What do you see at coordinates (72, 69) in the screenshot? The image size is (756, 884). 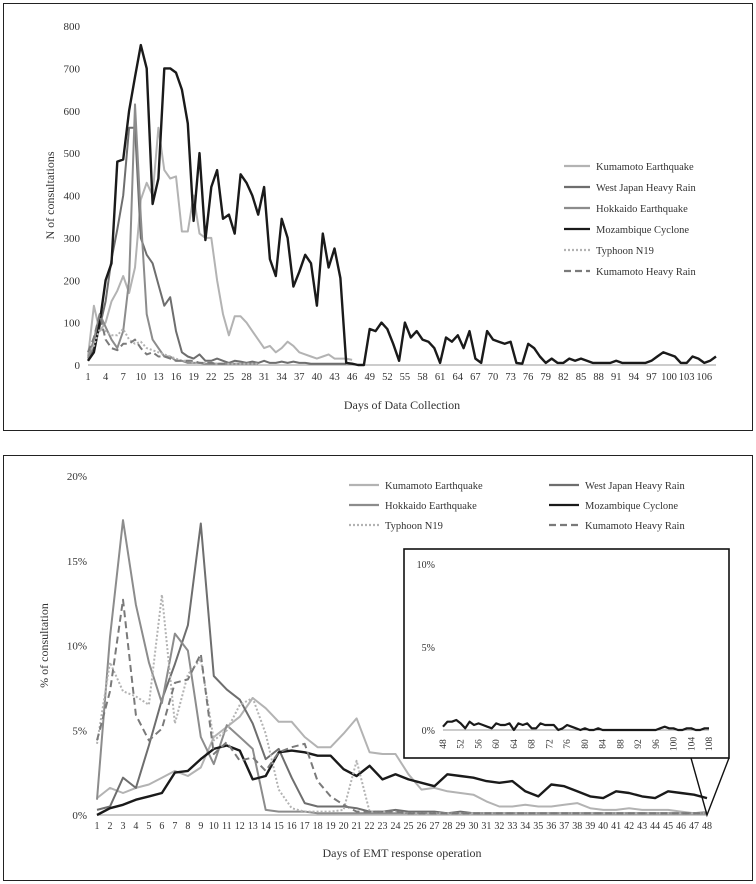 I see `y-tick-label: 700` at bounding box center [72, 69].